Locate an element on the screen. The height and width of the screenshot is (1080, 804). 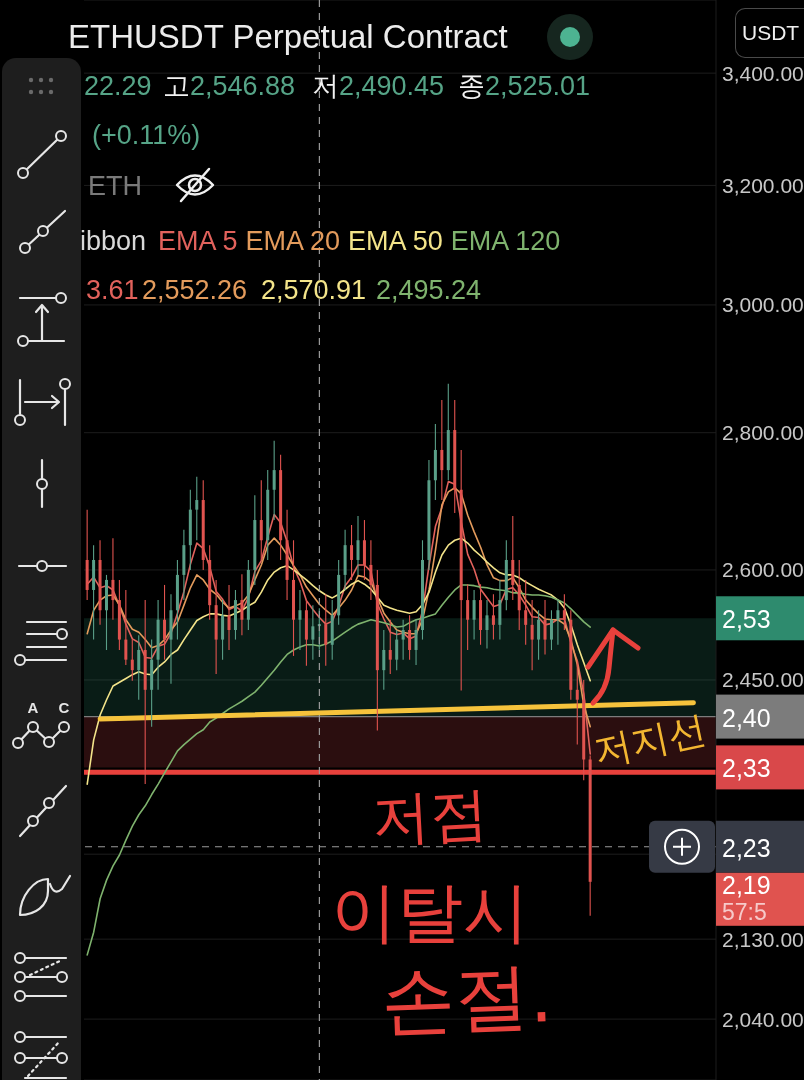
line-series is located at coordinates (339, 661).